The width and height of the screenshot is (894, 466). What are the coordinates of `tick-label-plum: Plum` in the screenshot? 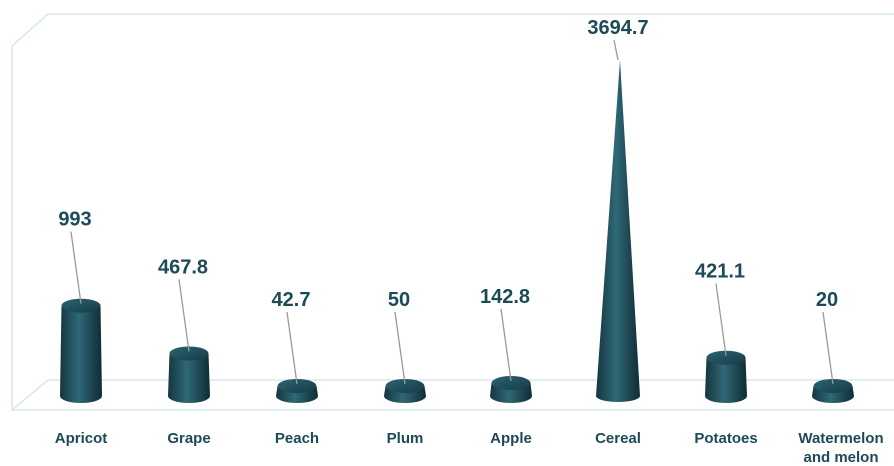 It's located at (405, 438).